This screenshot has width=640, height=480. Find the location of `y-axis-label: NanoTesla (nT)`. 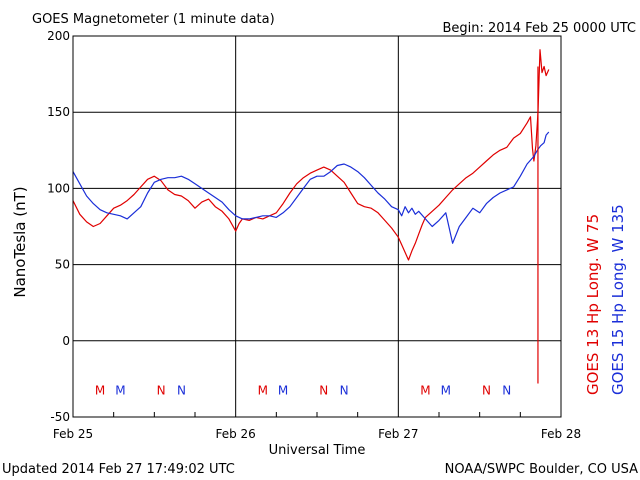

y-axis-label: NanoTesla (nT) is located at coordinates (20, 241).